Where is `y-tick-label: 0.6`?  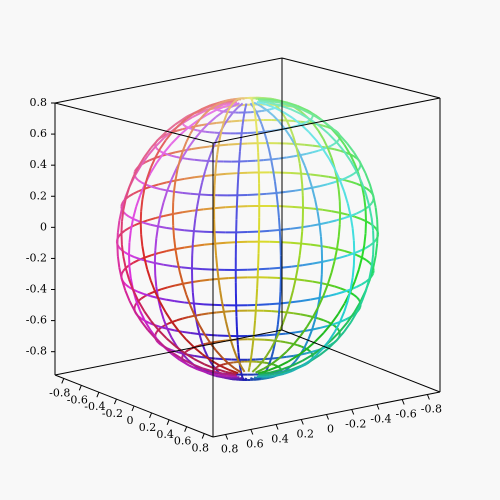 y-tick-label: 0.6 is located at coordinates (255, 444).